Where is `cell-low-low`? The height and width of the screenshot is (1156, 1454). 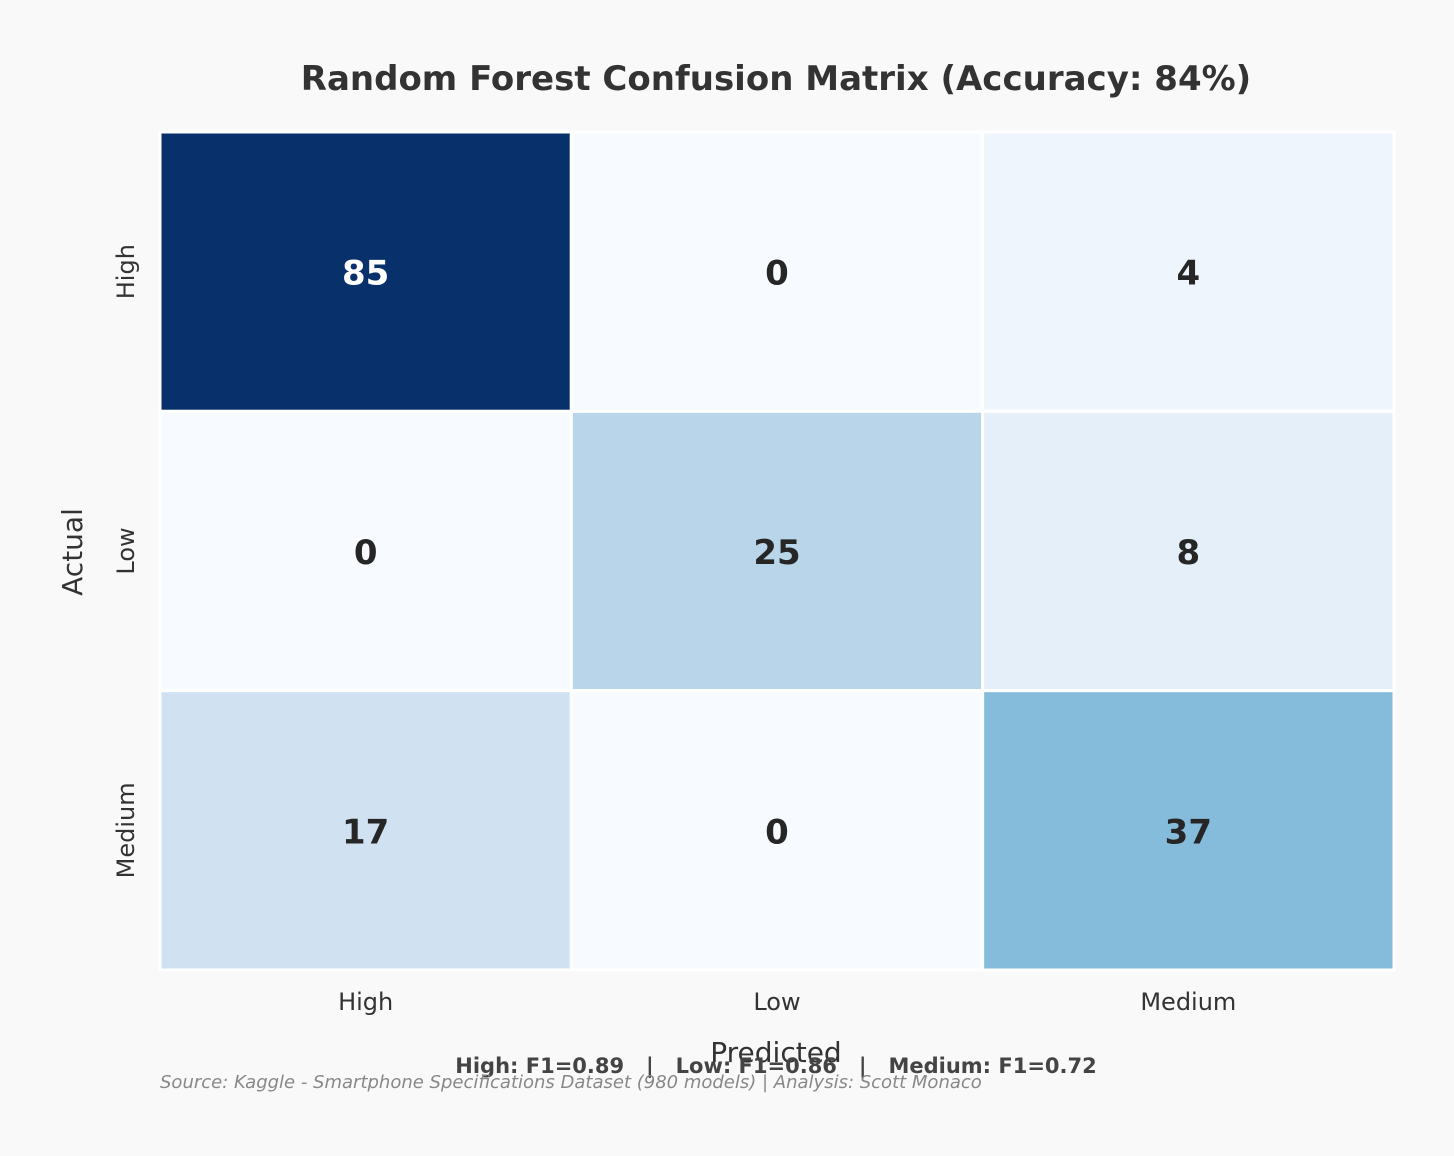
cell-low-low is located at coordinates (777, 551).